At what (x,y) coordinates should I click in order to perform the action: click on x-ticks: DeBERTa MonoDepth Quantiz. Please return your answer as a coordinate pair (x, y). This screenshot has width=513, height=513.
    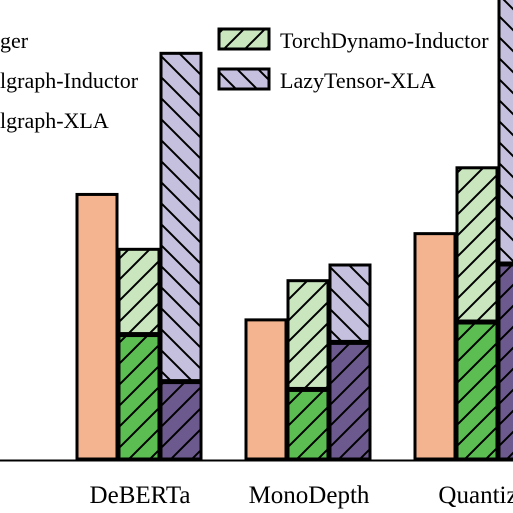
    Looking at the image, I should click on (301, 495).